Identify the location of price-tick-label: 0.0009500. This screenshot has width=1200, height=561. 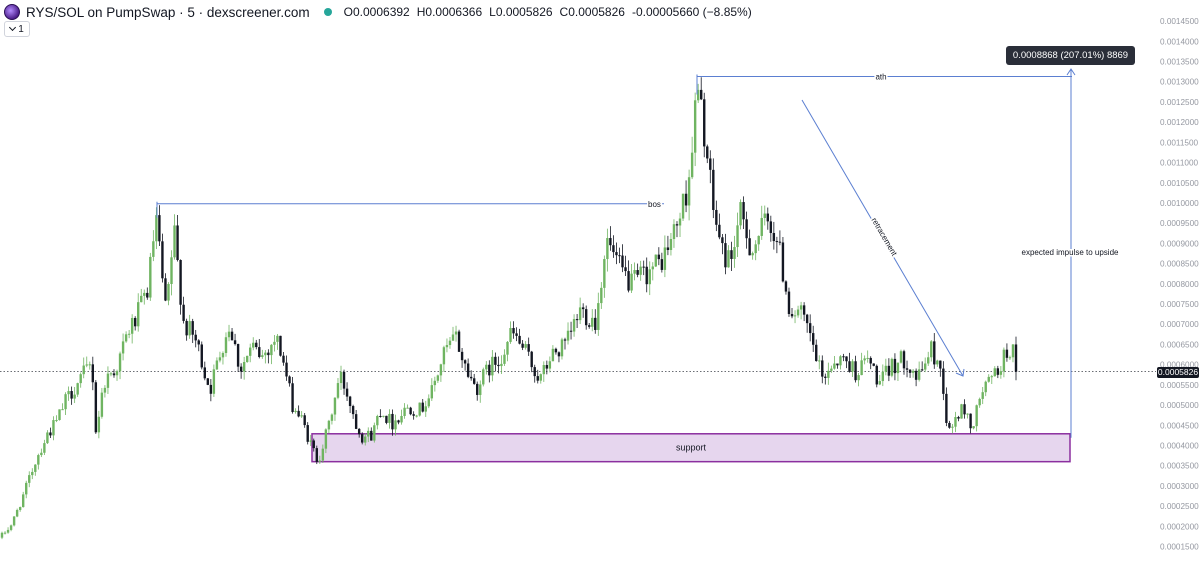
(1179, 223).